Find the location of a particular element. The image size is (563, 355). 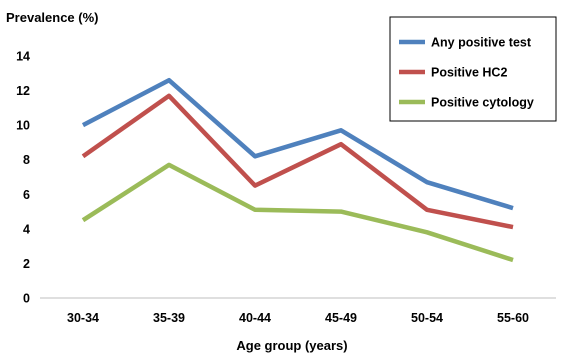

x-tick-label: 35-39 is located at coordinates (169, 318).